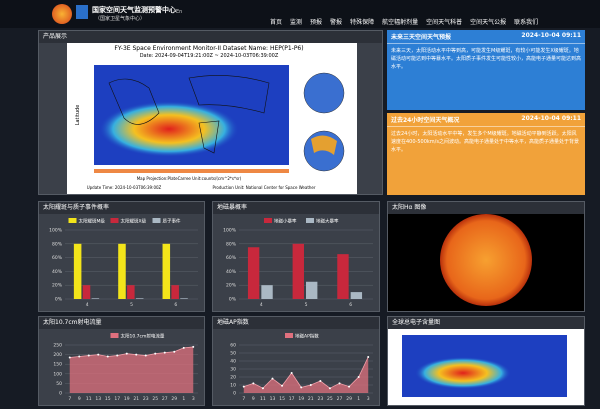 This screenshot has height=409, width=600. Describe the element at coordinates (484, 366) in the screenshot. I see `tec-image` at that location.